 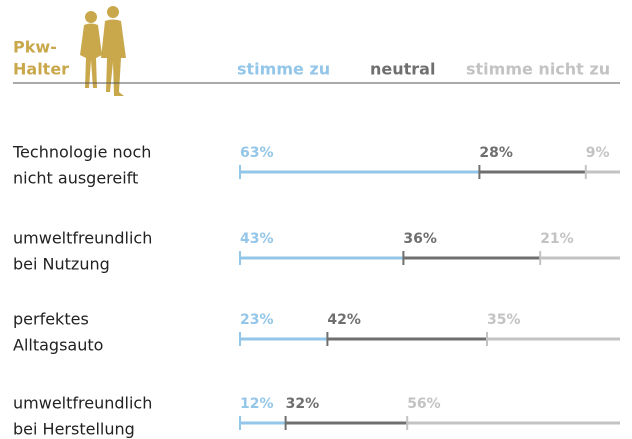 I want to click on value-label: 9%, so click(x=598, y=153).